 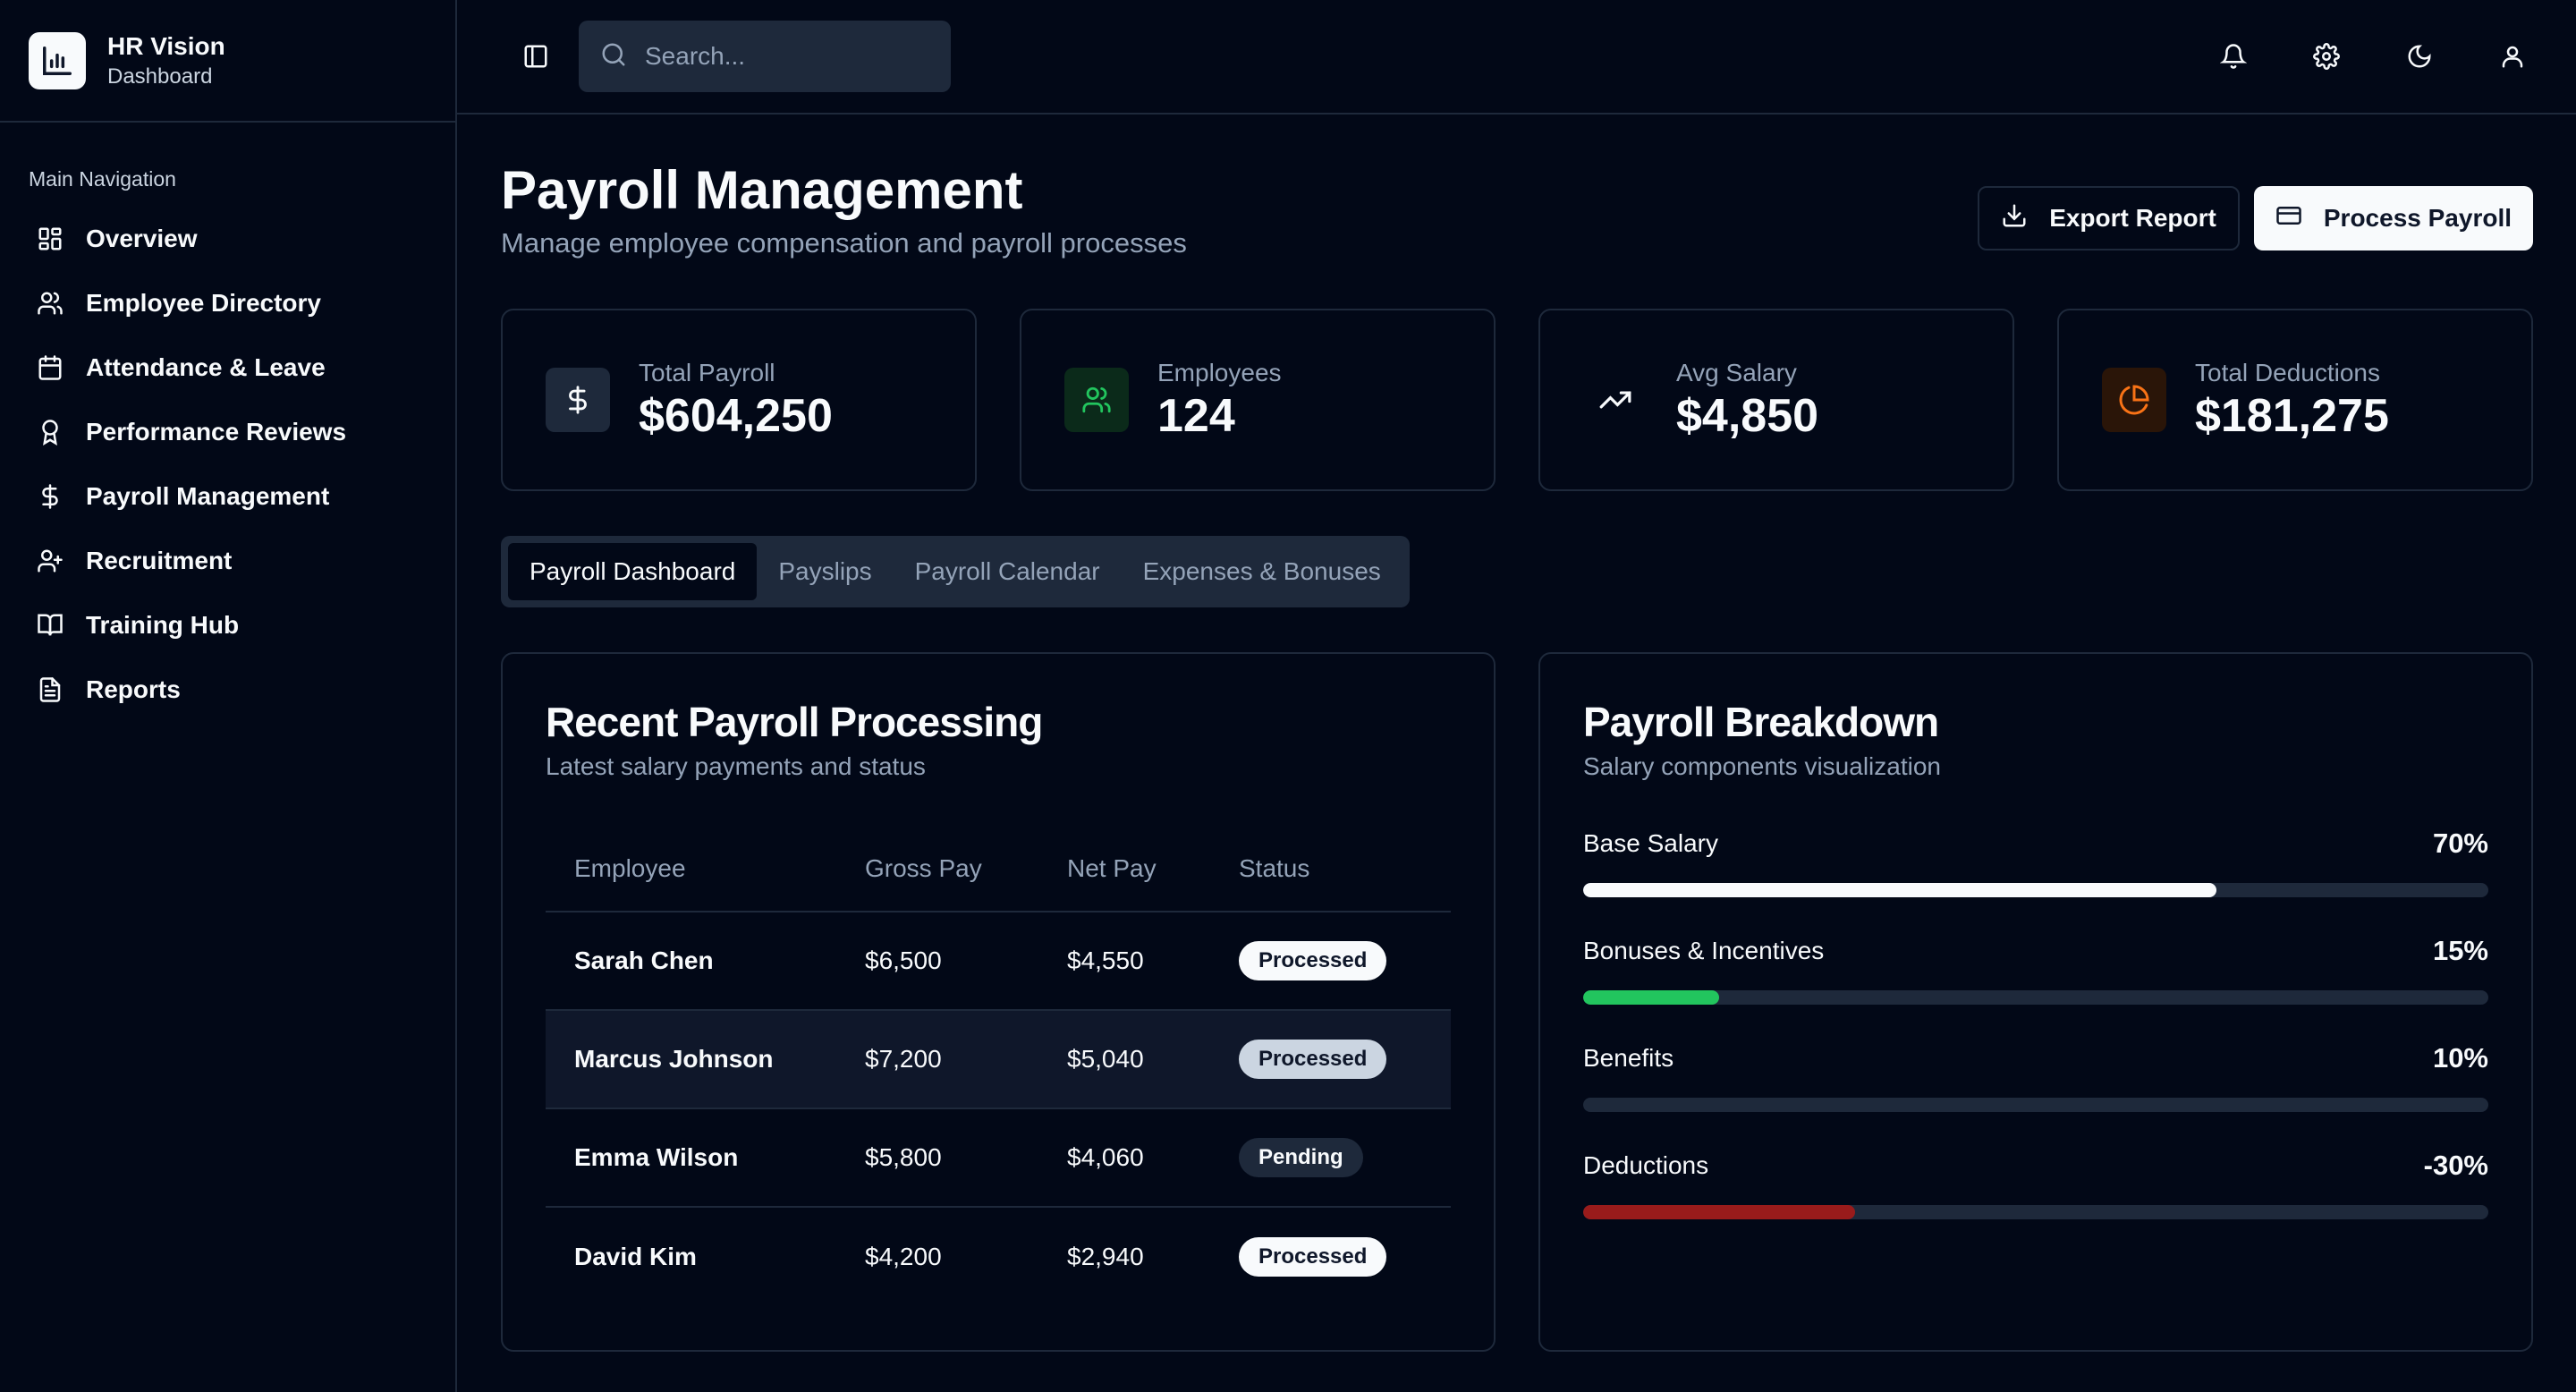 What do you see at coordinates (1762, 766) in the screenshot?
I see `panel-subtitle: Salary components visualization` at bounding box center [1762, 766].